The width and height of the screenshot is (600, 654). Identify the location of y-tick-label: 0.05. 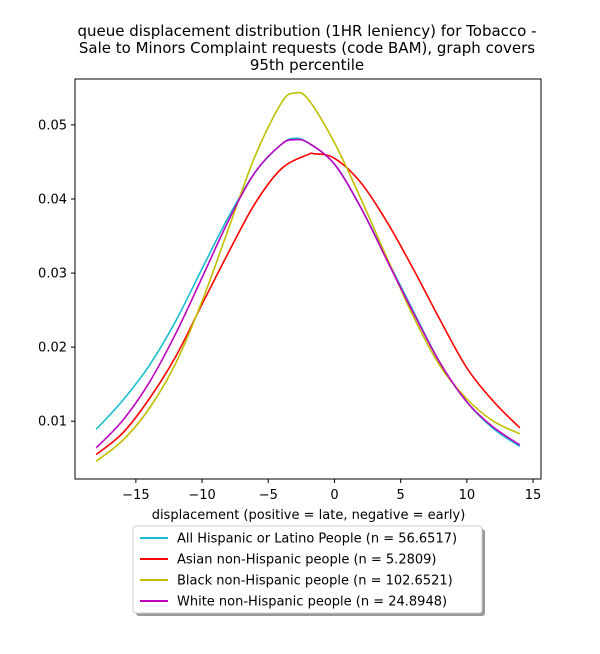
(52, 125).